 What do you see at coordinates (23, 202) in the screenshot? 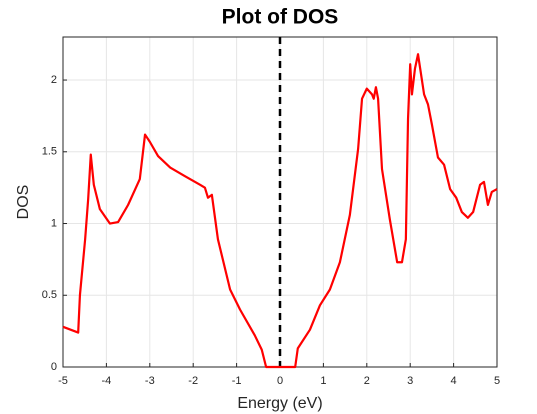
I see `y-axis-label: DOS` at bounding box center [23, 202].